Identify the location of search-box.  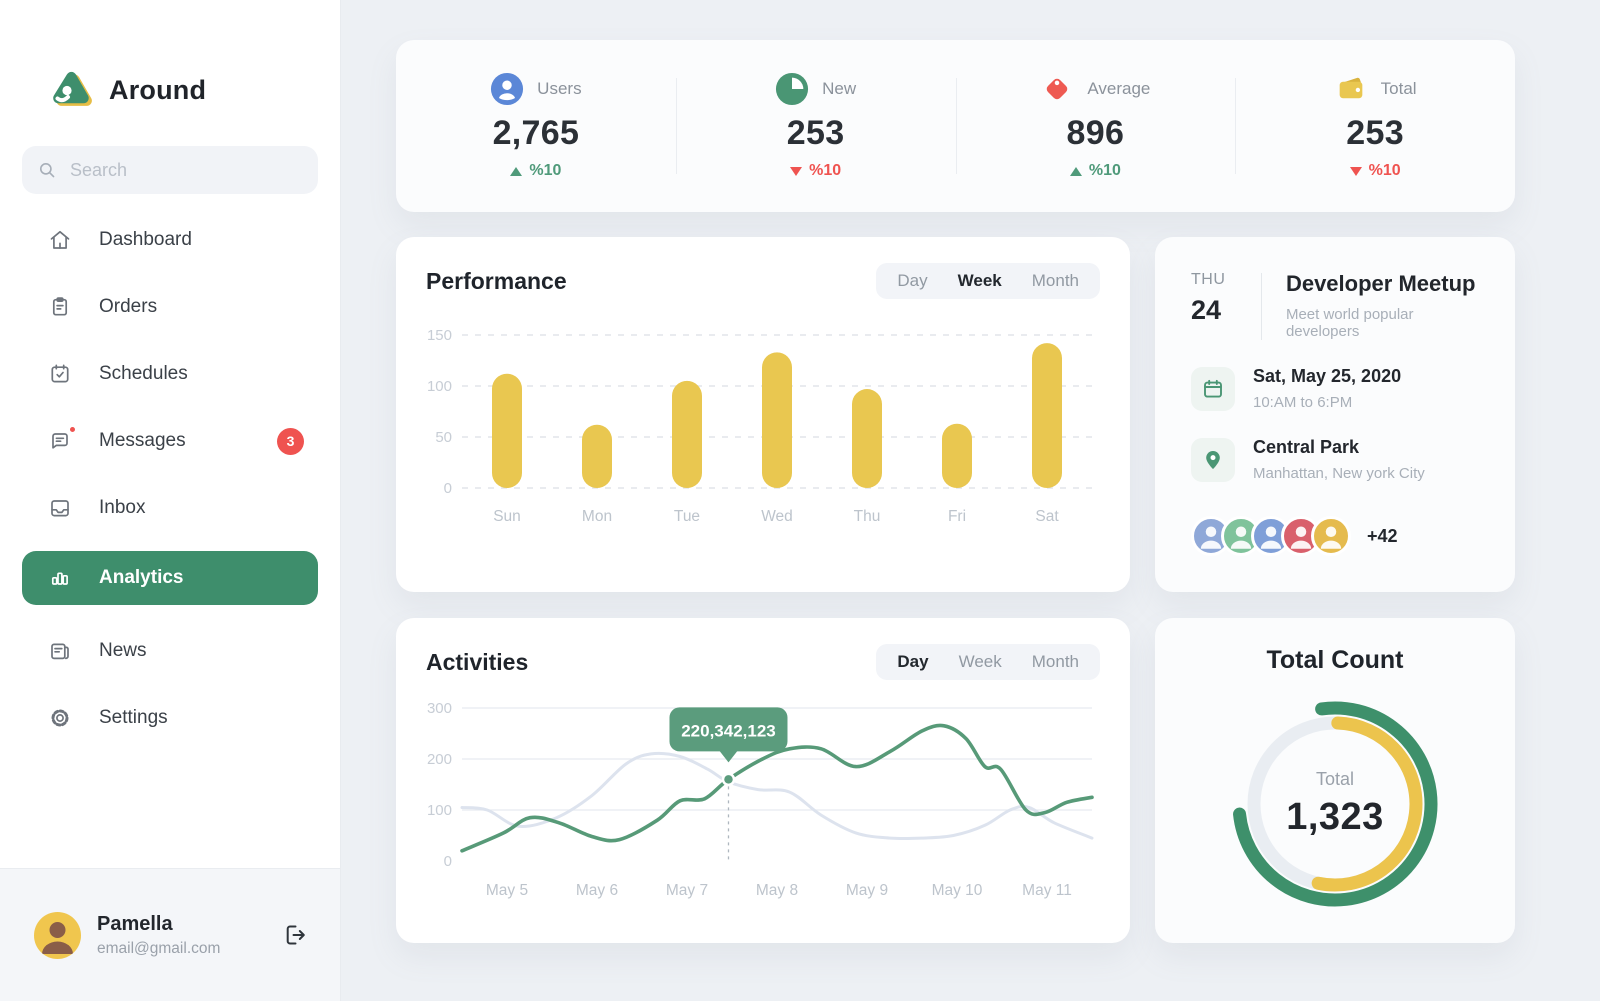
(170, 170).